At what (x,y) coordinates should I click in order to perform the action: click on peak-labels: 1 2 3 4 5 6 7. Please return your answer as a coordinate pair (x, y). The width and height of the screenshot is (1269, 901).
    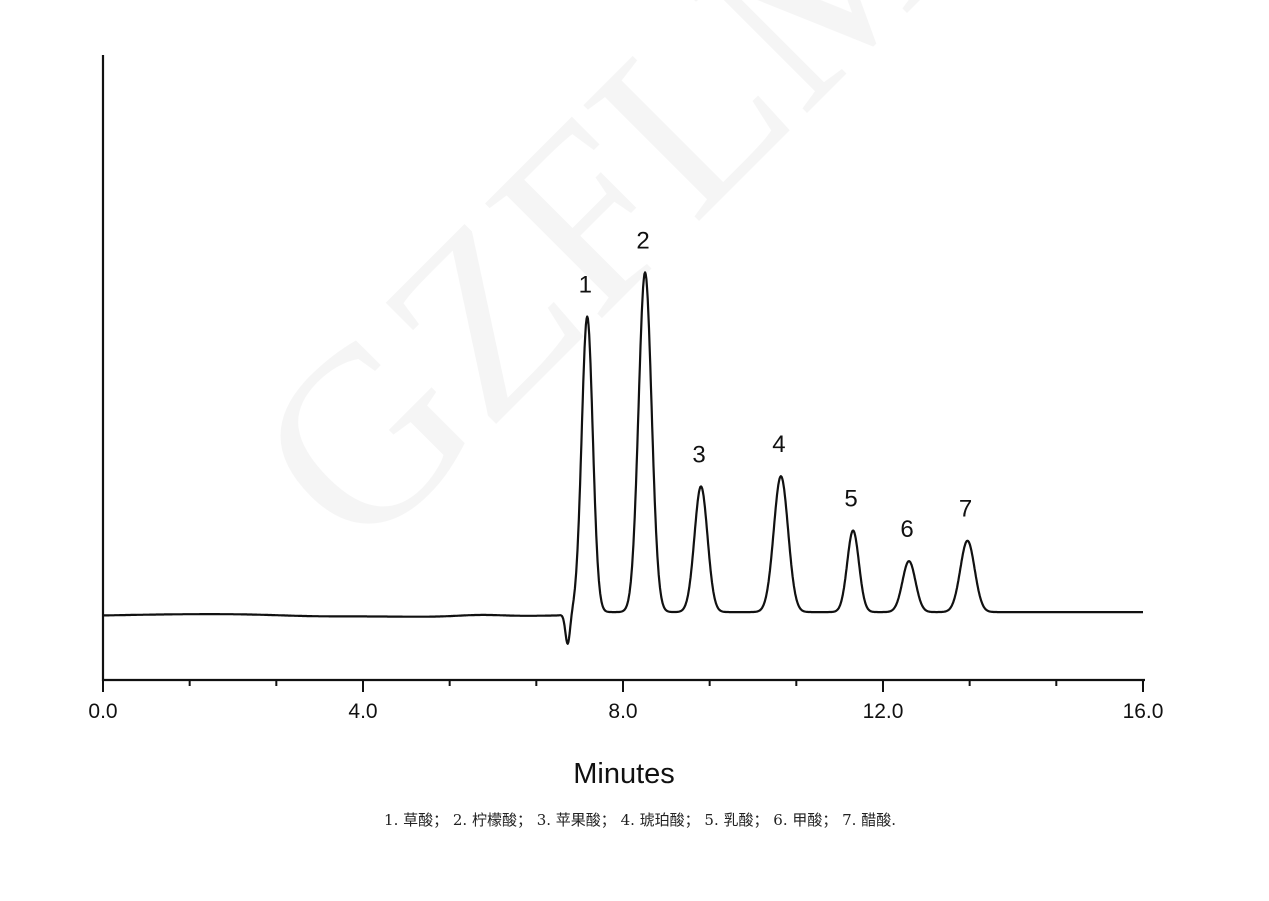
    Looking at the image, I should click on (776, 385).